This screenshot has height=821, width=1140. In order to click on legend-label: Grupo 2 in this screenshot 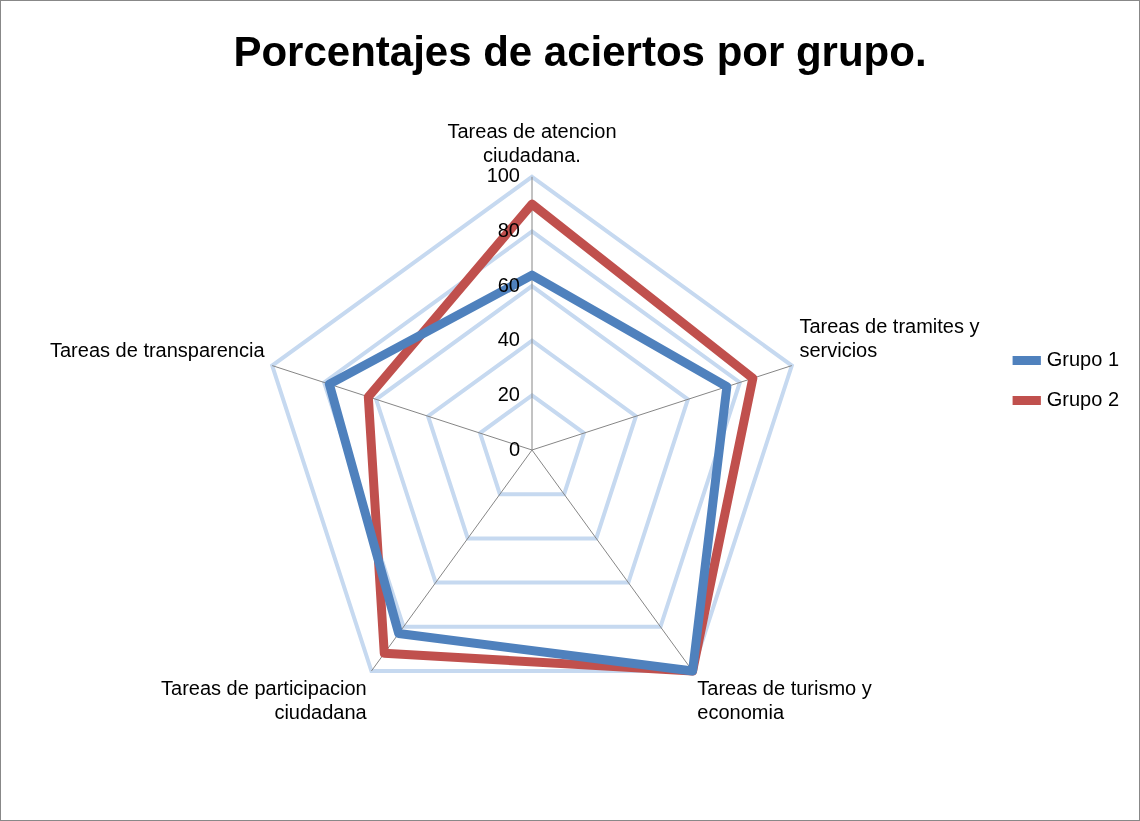, I will do `click(1082, 399)`.